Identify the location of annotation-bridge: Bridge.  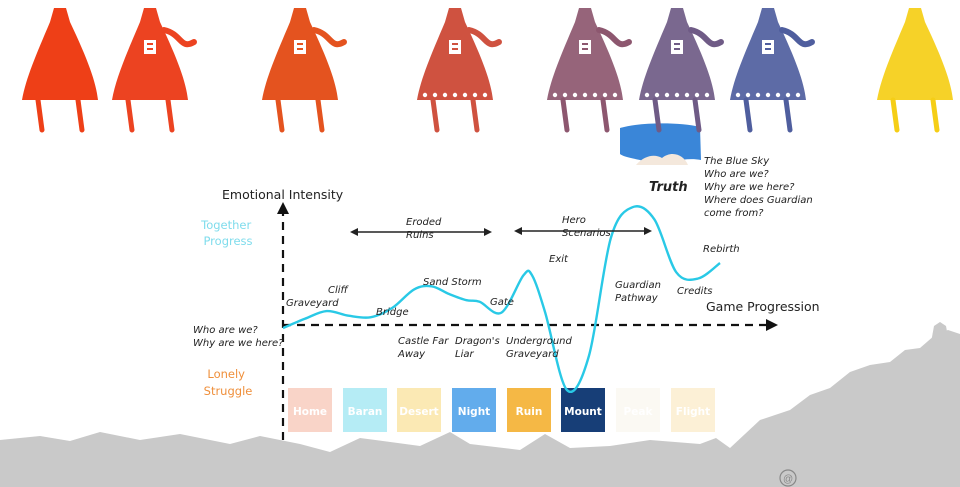
(392, 312).